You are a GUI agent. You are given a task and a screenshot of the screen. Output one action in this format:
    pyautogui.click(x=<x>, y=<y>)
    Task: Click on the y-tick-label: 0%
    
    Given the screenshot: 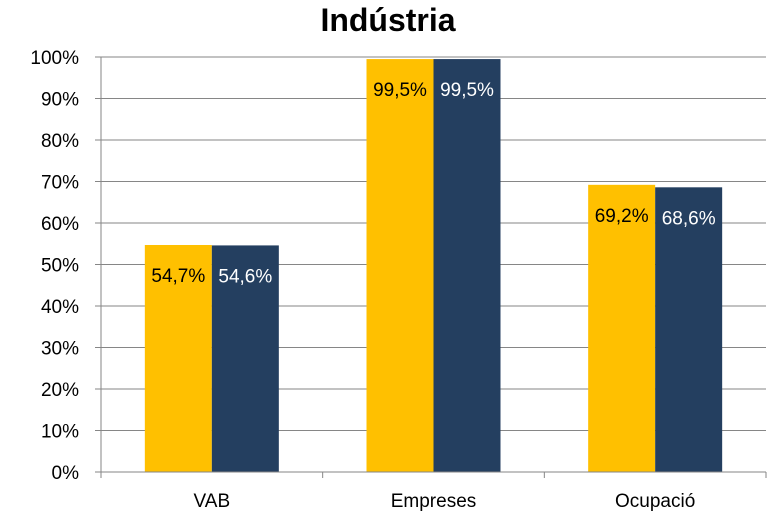 What is the action you would take?
    pyautogui.click(x=66, y=473)
    